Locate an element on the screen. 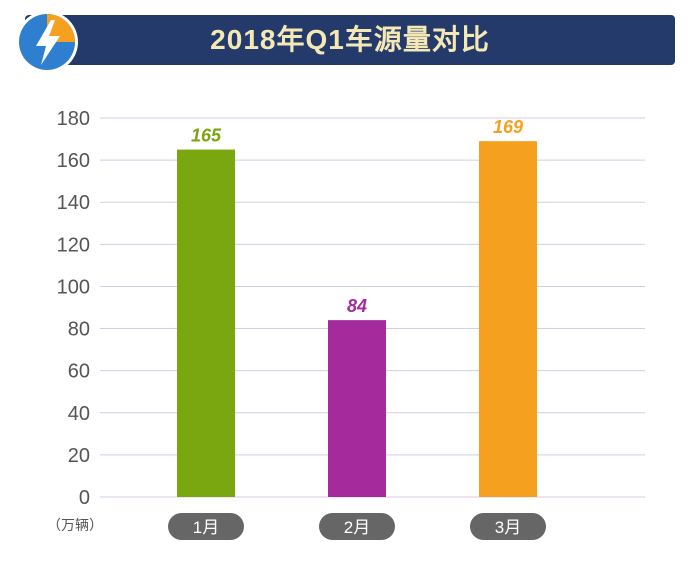 This screenshot has height=564, width=700. chart-title: 2018年Q1车源量对比 is located at coordinates (350, 39).